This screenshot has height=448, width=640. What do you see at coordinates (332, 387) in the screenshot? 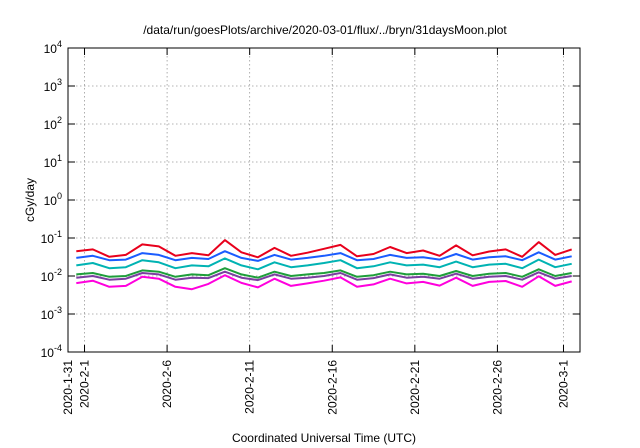
I see `x-tick-label: 2020-2-16` at bounding box center [332, 387].